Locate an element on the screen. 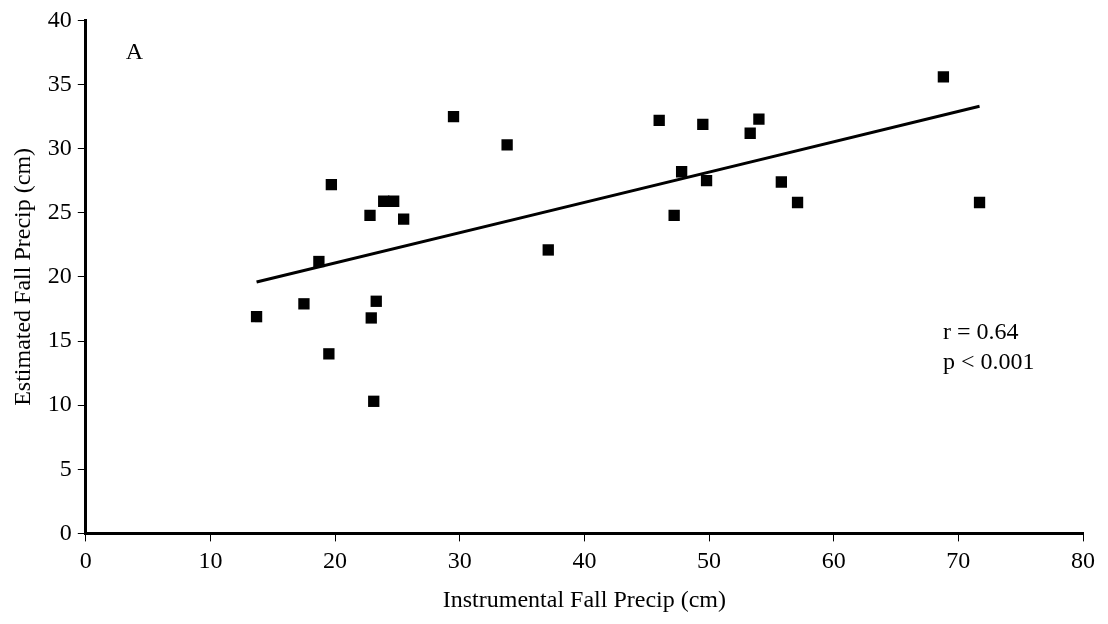 The image size is (1108, 624). x-tick-label: 80 is located at coordinates (1083, 560).